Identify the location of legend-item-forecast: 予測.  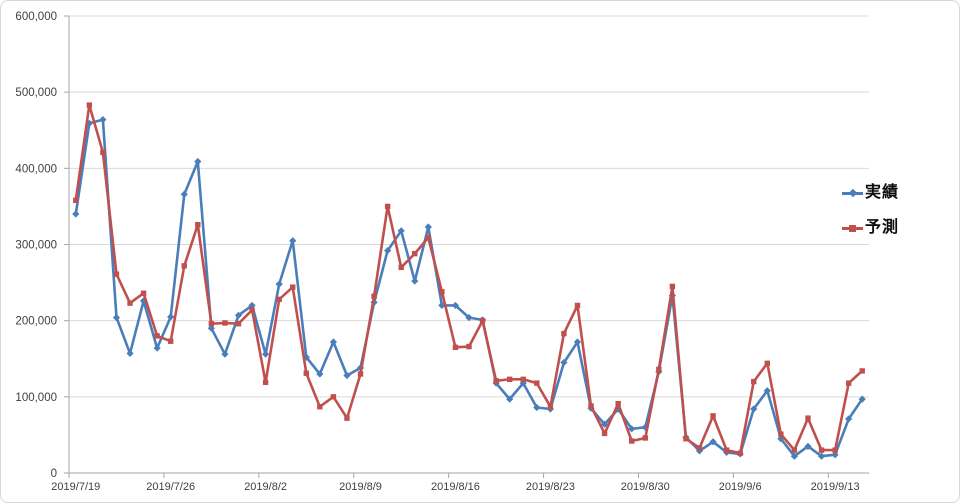
(870, 228).